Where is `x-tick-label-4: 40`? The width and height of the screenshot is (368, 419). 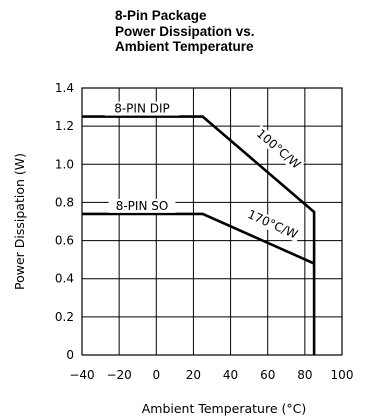
x-tick-label-4: 40 is located at coordinates (230, 375).